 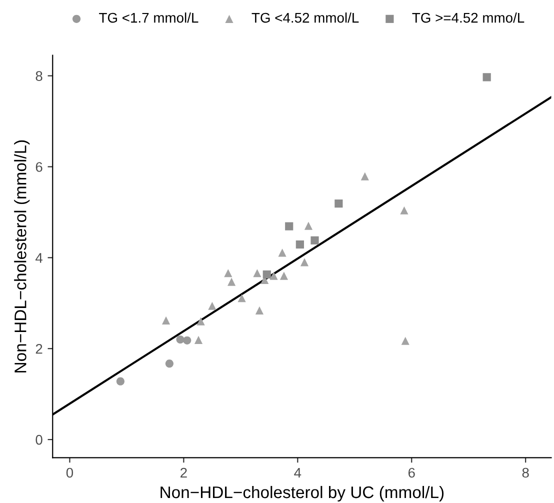 What do you see at coordinates (70, 473) in the screenshot?
I see `x-tick-label: 0` at bounding box center [70, 473].